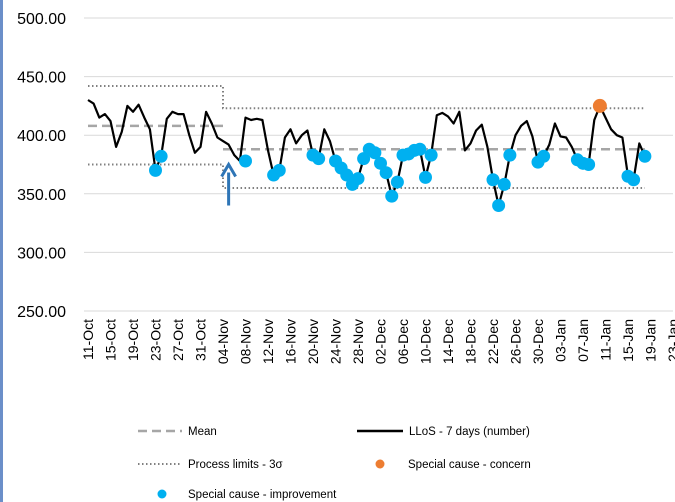 Image resolution: width=675 pixels, height=502 pixels. I want to click on concern-marker, so click(599, 105).